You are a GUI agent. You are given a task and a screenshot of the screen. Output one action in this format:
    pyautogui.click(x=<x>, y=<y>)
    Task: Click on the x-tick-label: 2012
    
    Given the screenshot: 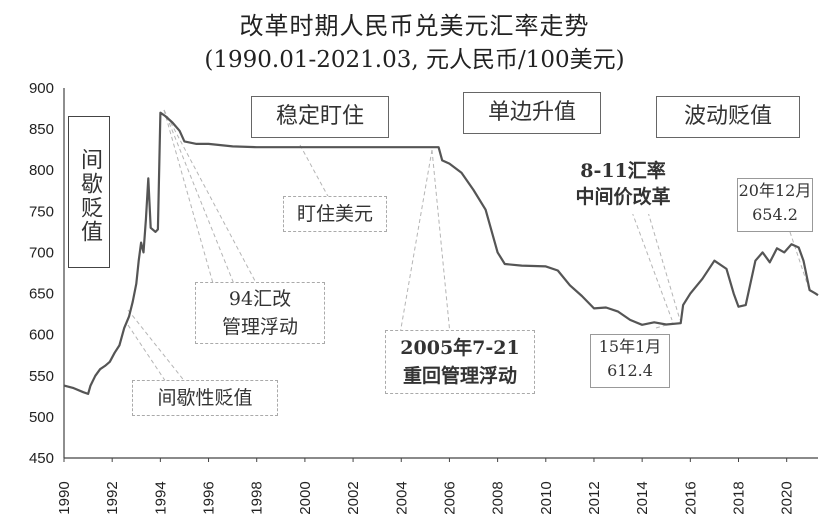 What is the action you would take?
    pyautogui.click(x=594, y=497)
    